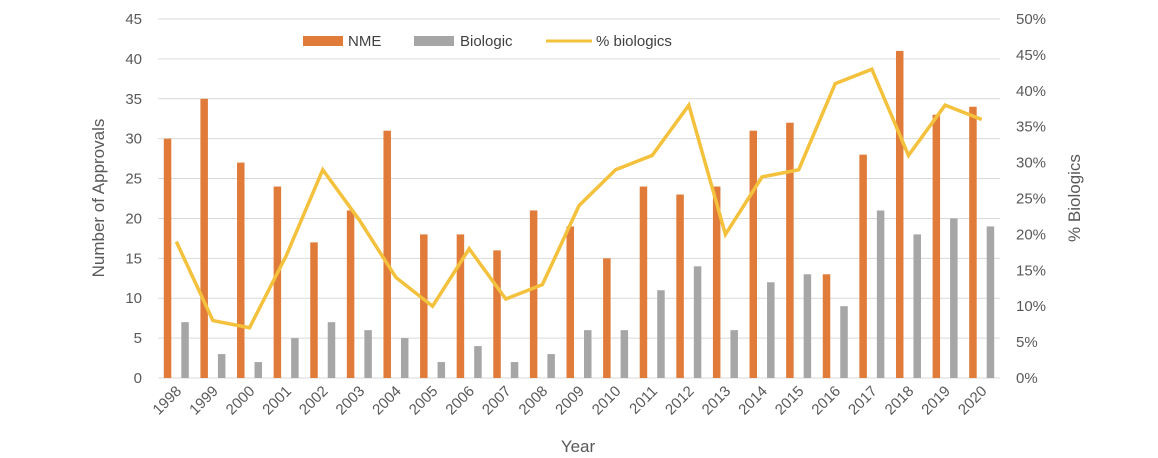 Image resolution: width=1158 pixels, height=458 pixels. Describe the element at coordinates (1031, 306) in the screenshot. I see `y2-tick-label: 10%` at that location.